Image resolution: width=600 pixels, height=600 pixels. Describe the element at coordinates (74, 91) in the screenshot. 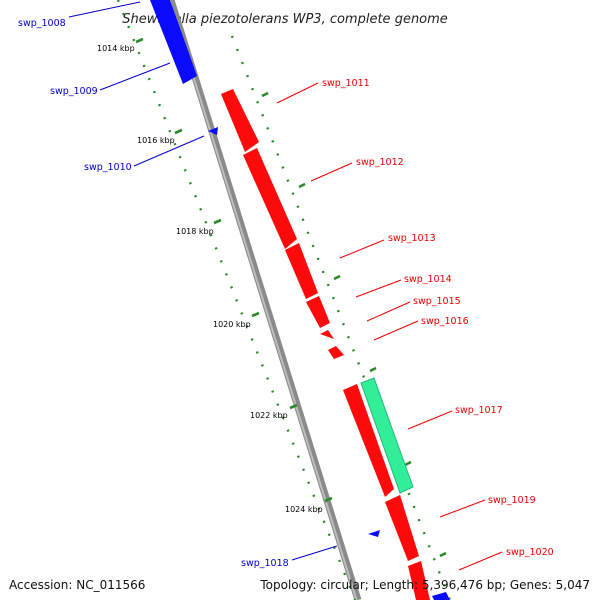

I see `gene-label-swp-1009: swp_1009` at that location.